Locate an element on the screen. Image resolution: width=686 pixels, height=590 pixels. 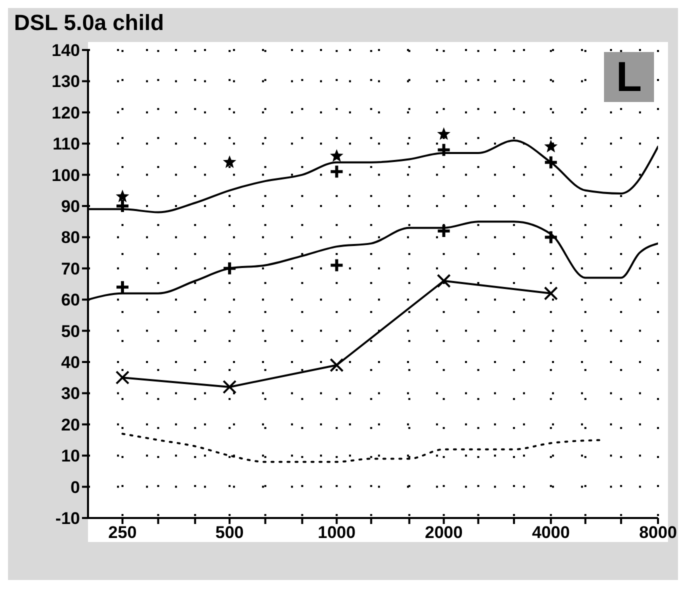
x-tick-label: 4000 is located at coordinates (551, 532).